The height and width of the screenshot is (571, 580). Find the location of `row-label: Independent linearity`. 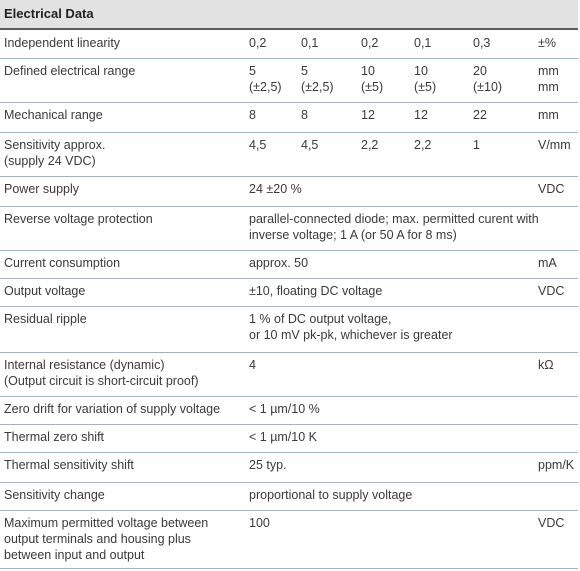

row-label: Independent linearity is located at coordinates (62, 43).